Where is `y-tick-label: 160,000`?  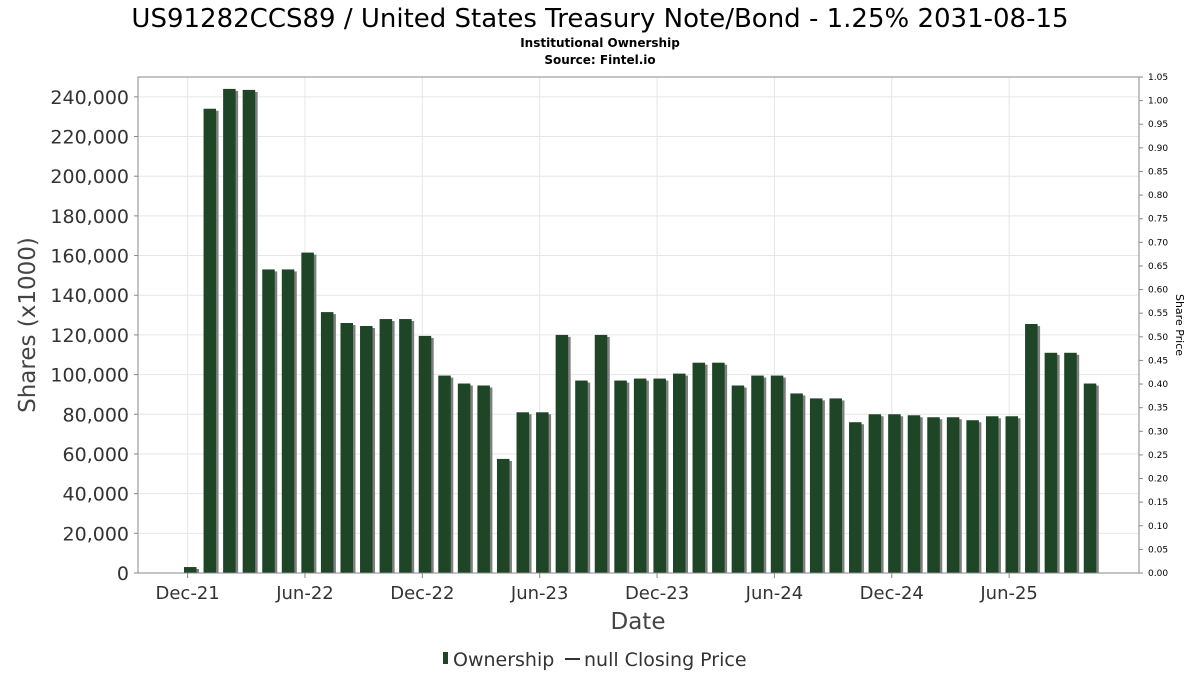 y-tick-label: 160,000 is located at coordinates (89, 257).